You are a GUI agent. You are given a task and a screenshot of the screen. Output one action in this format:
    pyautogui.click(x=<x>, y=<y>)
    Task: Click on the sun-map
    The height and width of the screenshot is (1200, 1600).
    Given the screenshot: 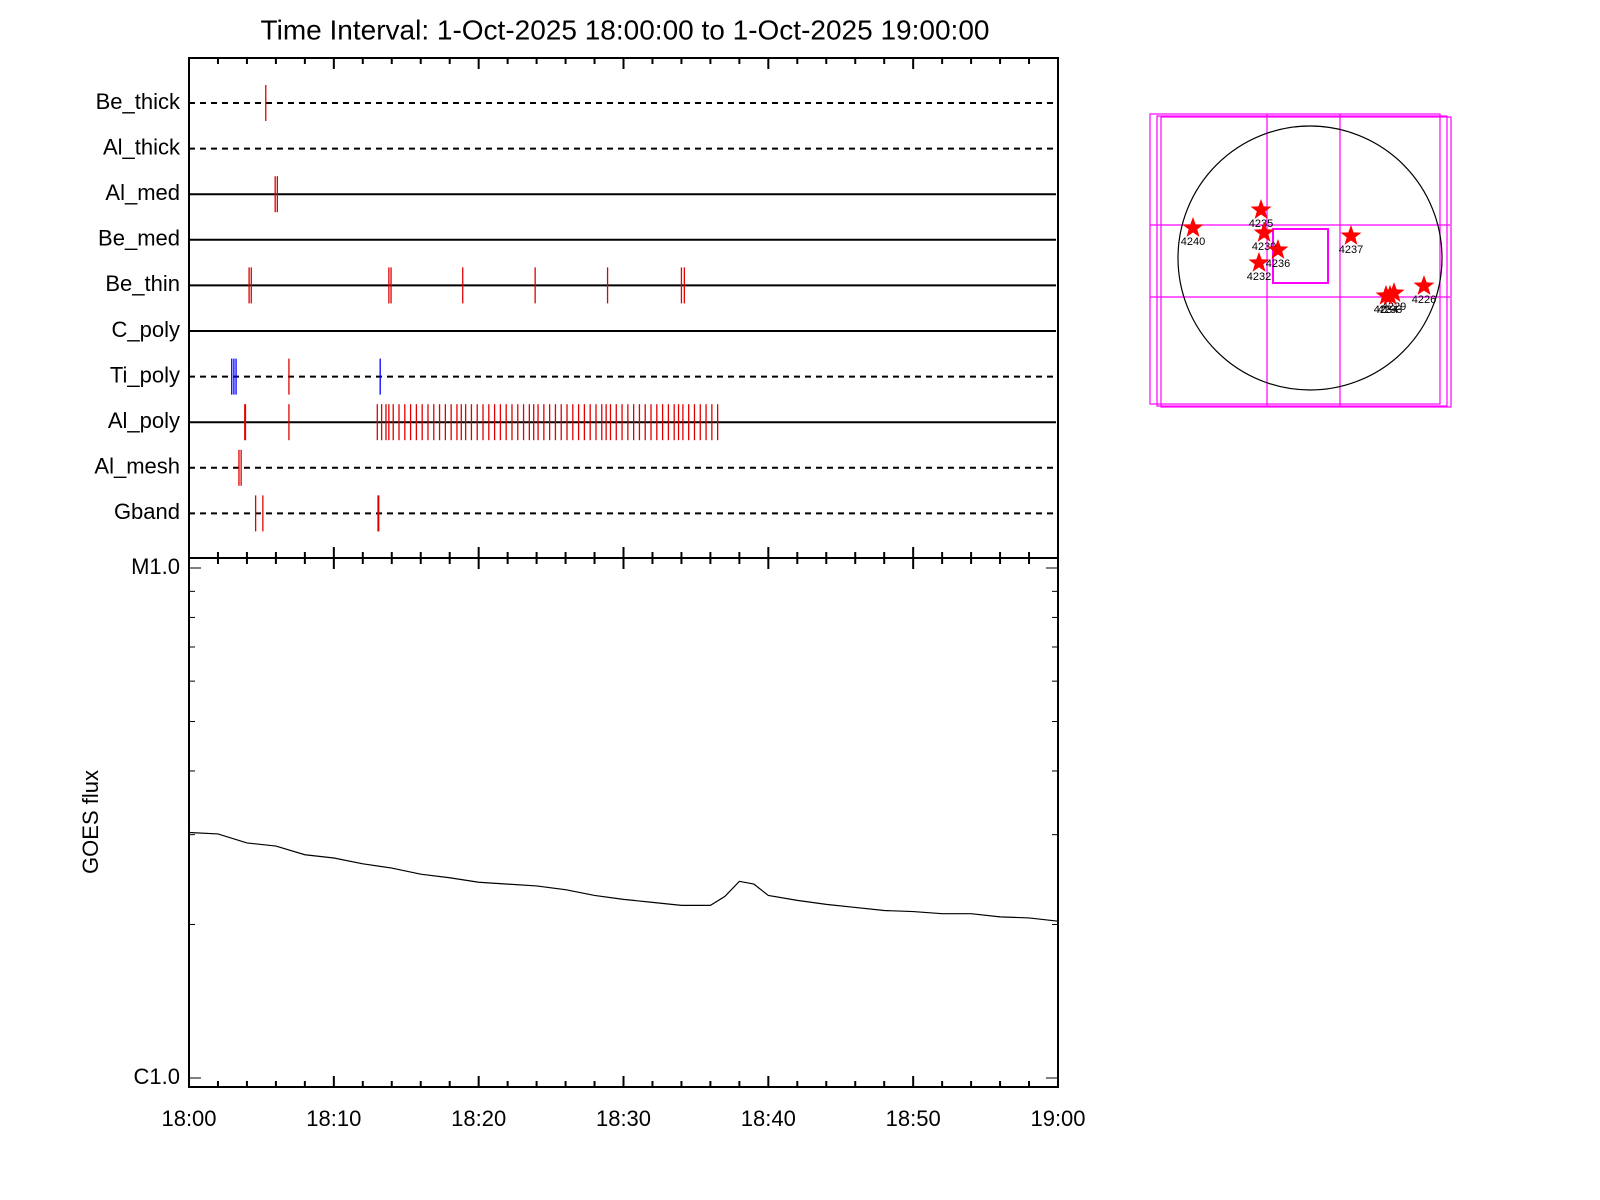 What is the action you would take?
    pyautogui.click(x=1300, y=260)
    